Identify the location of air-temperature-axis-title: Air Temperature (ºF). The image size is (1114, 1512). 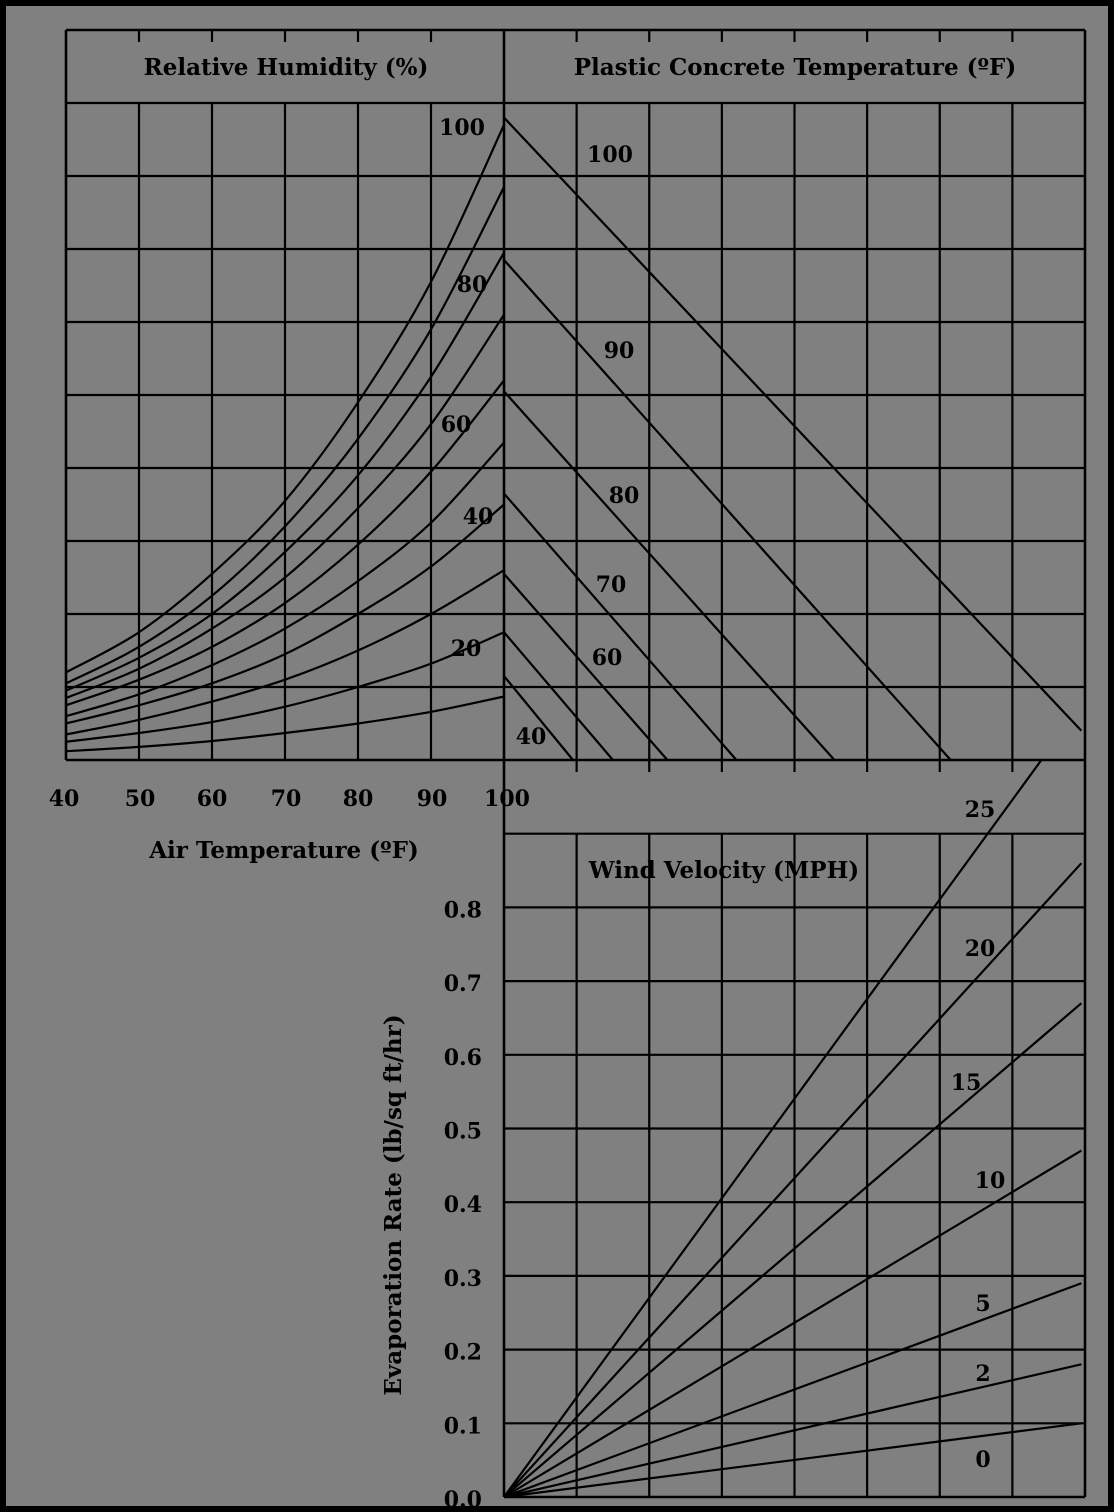
(283, 850).